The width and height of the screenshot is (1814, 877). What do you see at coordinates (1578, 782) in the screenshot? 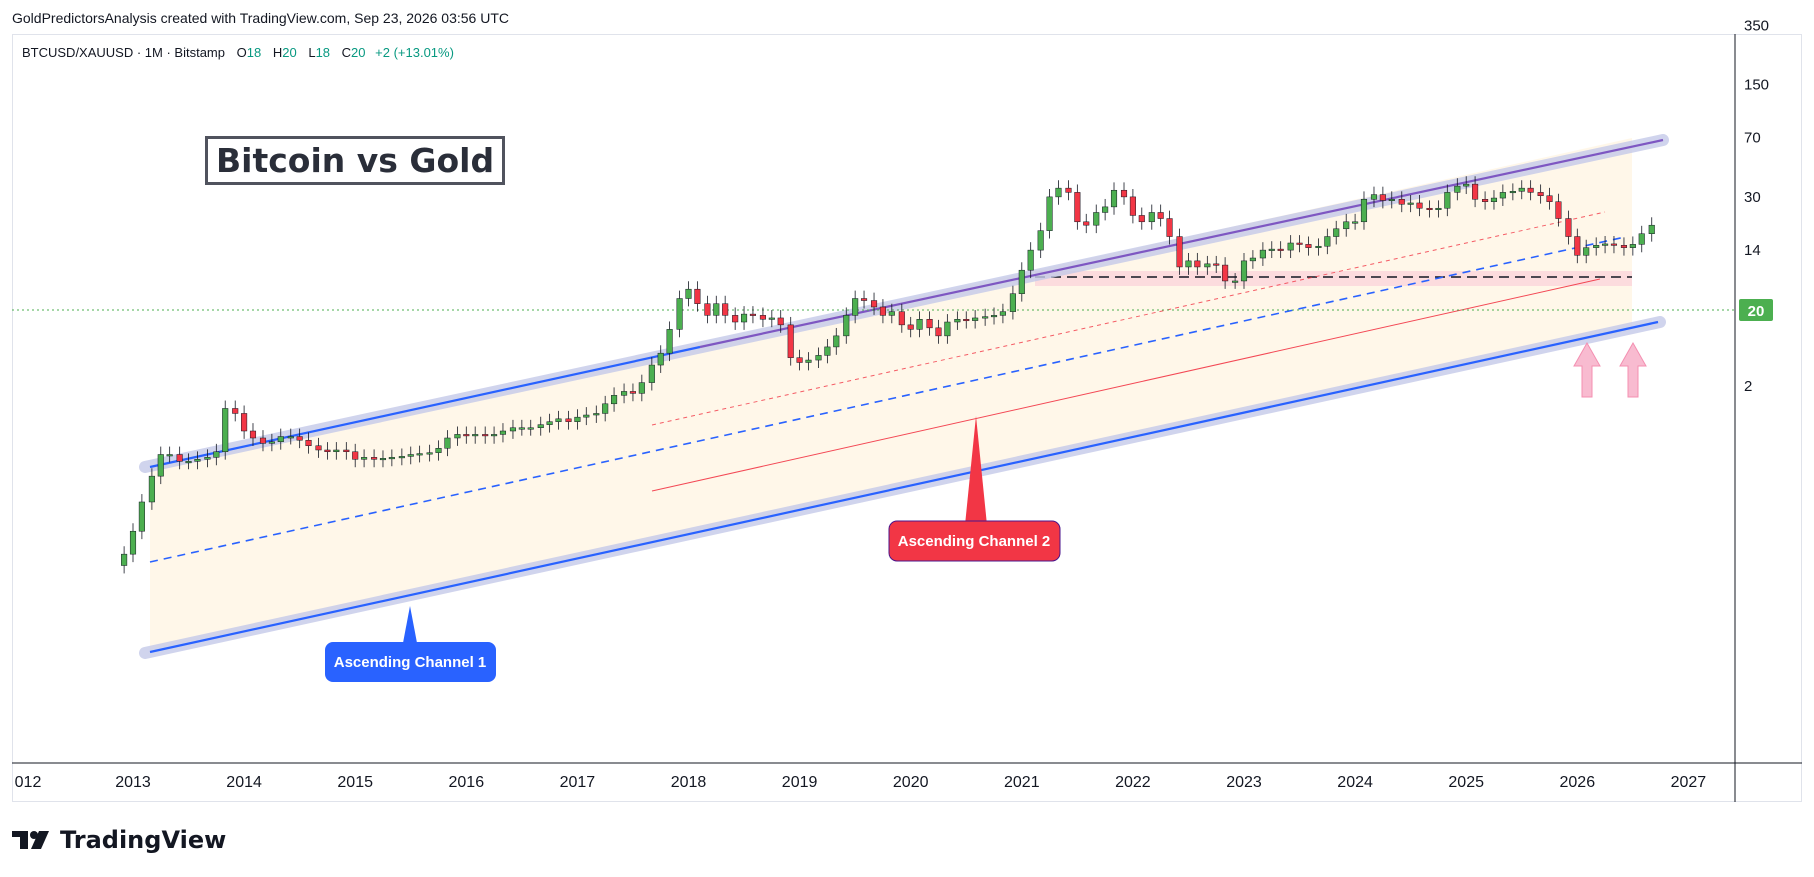
I see `time-tick-label: 2026` at bounding box center [1578, 782].